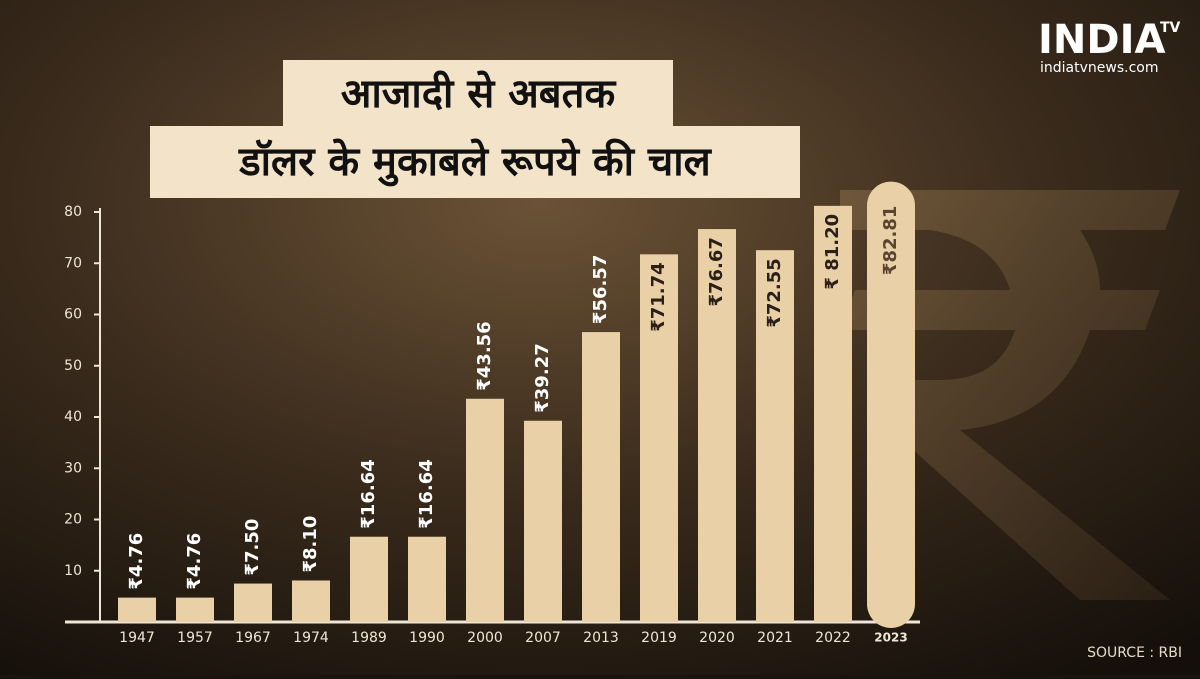 Image resolution: width=1200 pixels, height=679 pixels. Describe the element at coordinates (601, 638) in the screenshot. I see `x-tick-label: 2013` at that location.